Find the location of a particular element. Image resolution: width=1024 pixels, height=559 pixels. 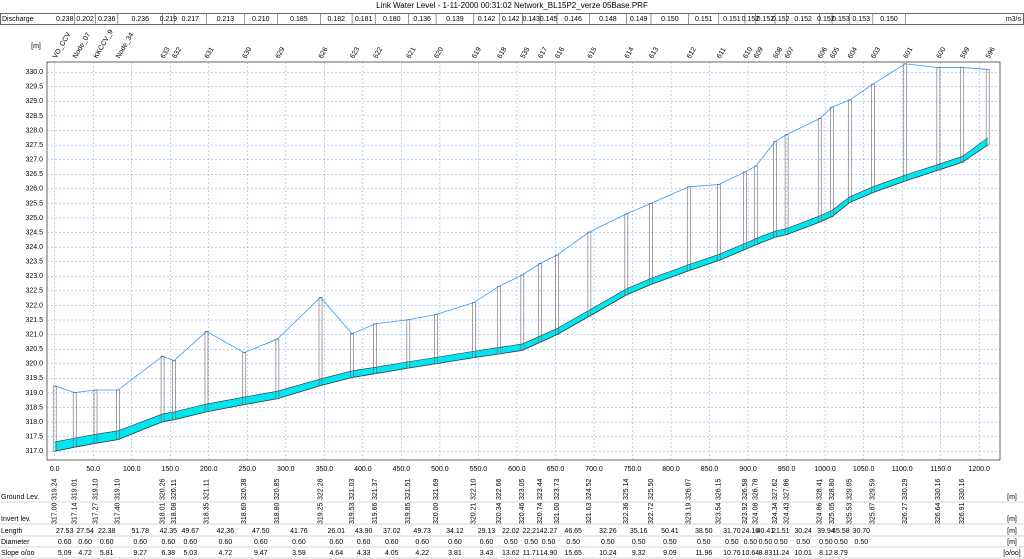

x-tick-label: 350.0 is located at coordinates (325, 469).